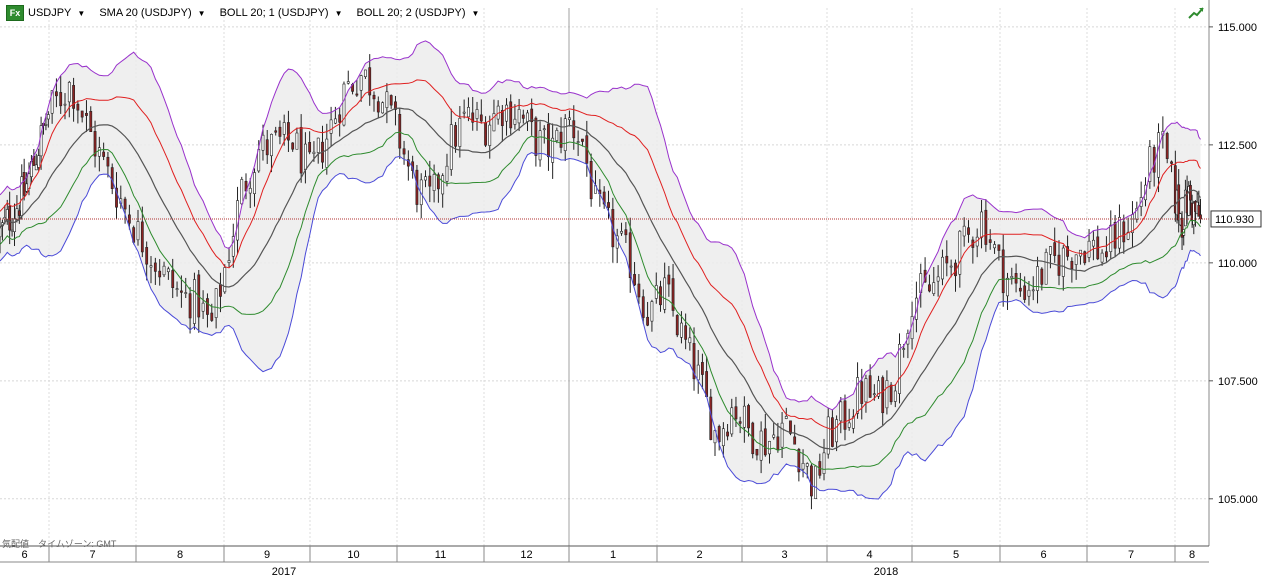 This screenshot has height=578, width=1263. Describe the element at coordinates (440, 555) in the screenshot. I see `x-tick-label: 11` at that location.